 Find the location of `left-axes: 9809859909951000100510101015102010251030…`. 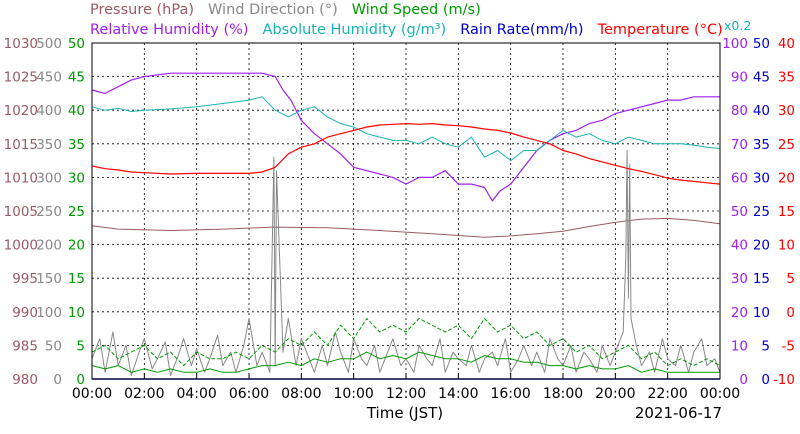

left-axes: 9809859909951000100510101015102010251030… is located at coordinates (44, 212).